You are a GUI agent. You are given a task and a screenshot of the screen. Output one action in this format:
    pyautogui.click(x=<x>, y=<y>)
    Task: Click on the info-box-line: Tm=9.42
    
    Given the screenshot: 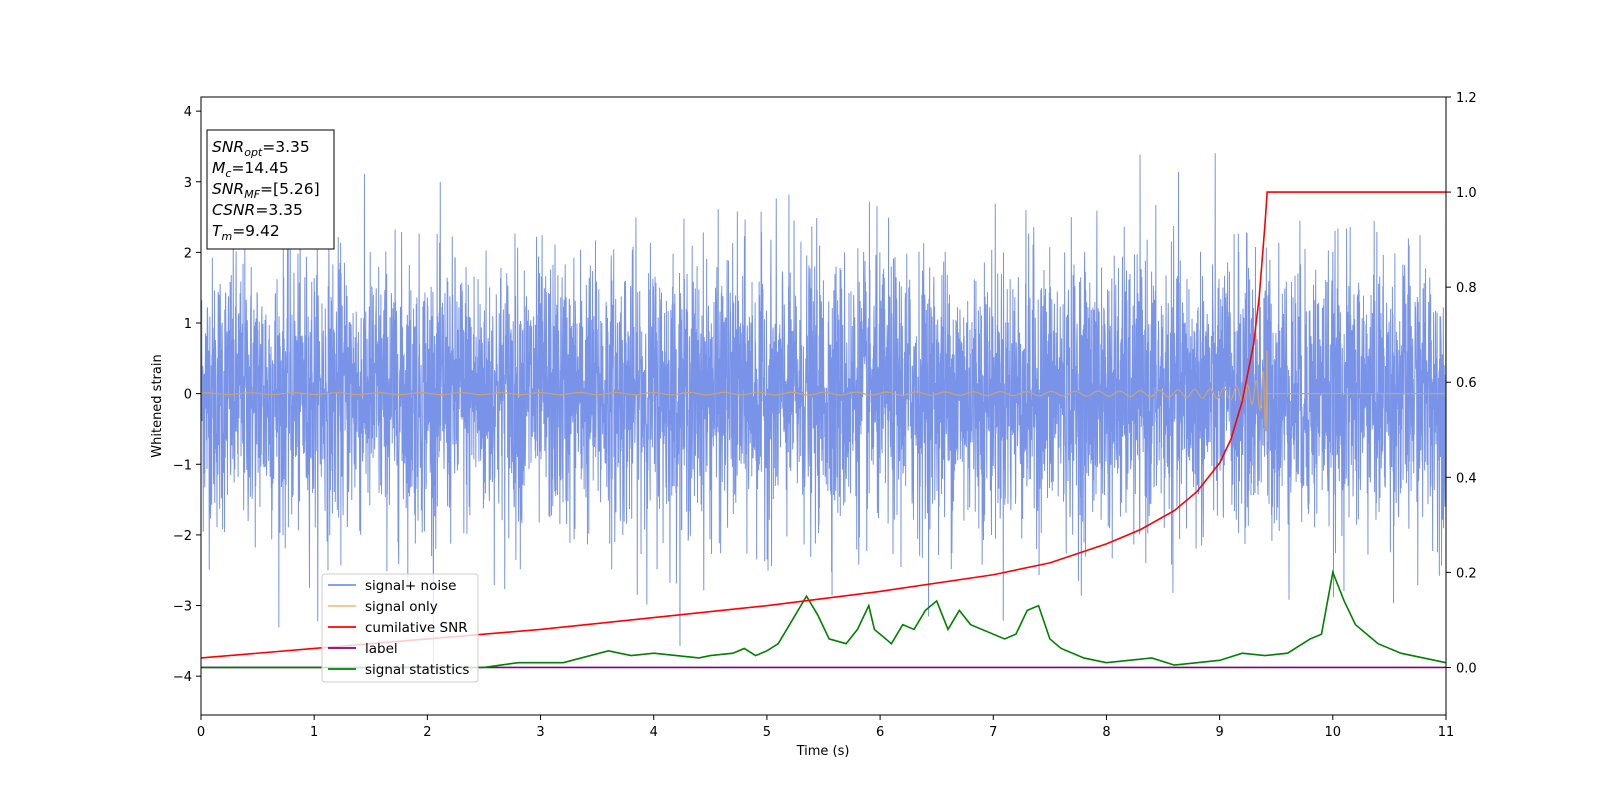 What is the action you would take?
    pyautogui.click(x=246, y=232)
    